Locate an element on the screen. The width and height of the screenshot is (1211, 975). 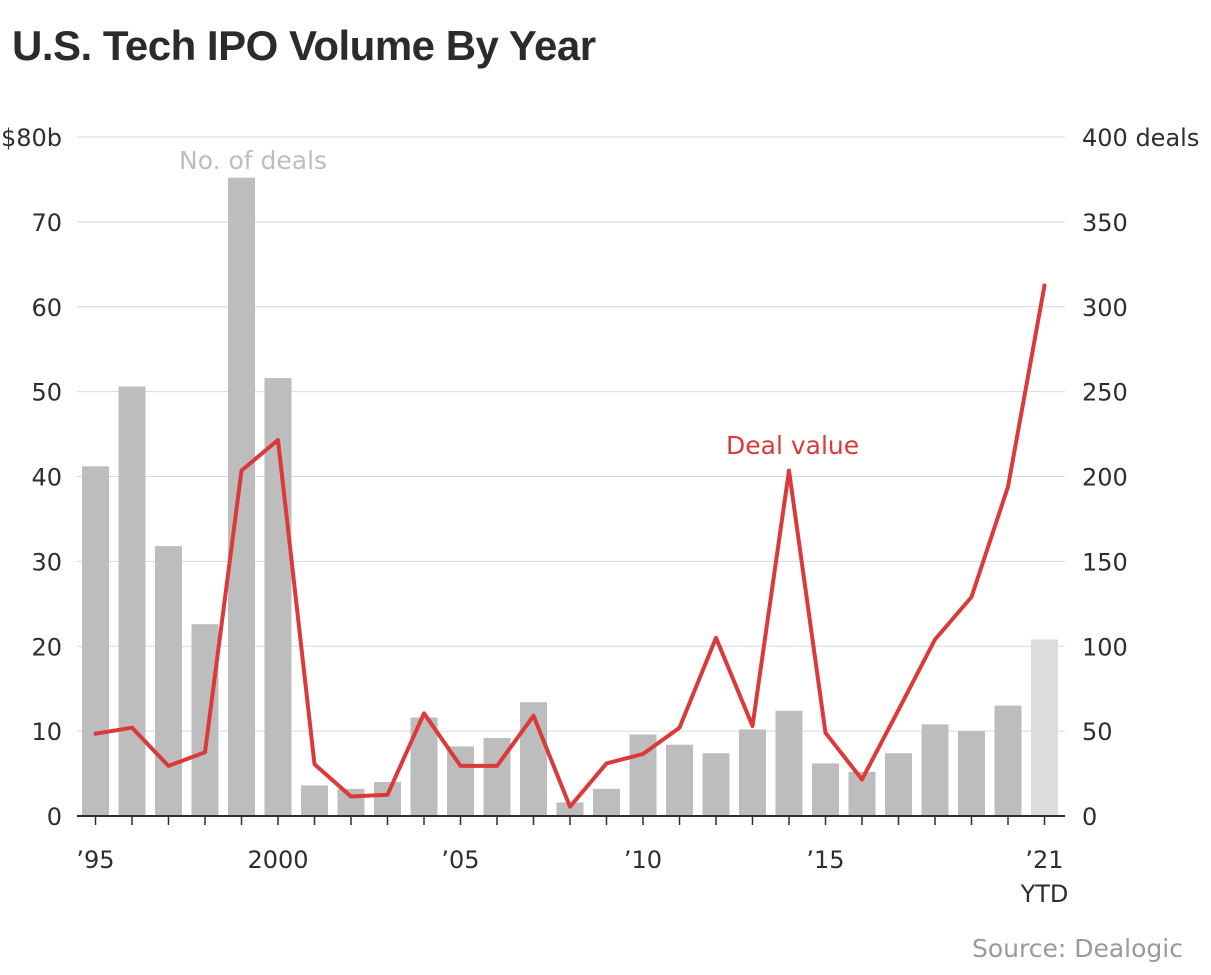
bar-series-label: No. of deals is located at coordinates (253, 160).